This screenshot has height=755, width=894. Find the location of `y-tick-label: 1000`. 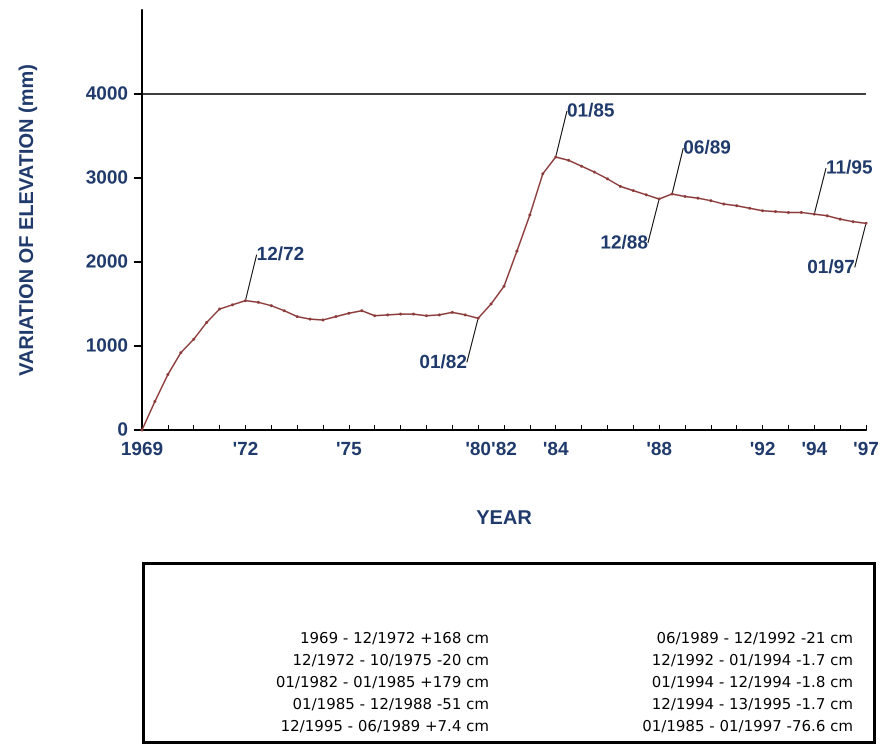

y-tick-label: 1000 is located at coordinates (107, 346).